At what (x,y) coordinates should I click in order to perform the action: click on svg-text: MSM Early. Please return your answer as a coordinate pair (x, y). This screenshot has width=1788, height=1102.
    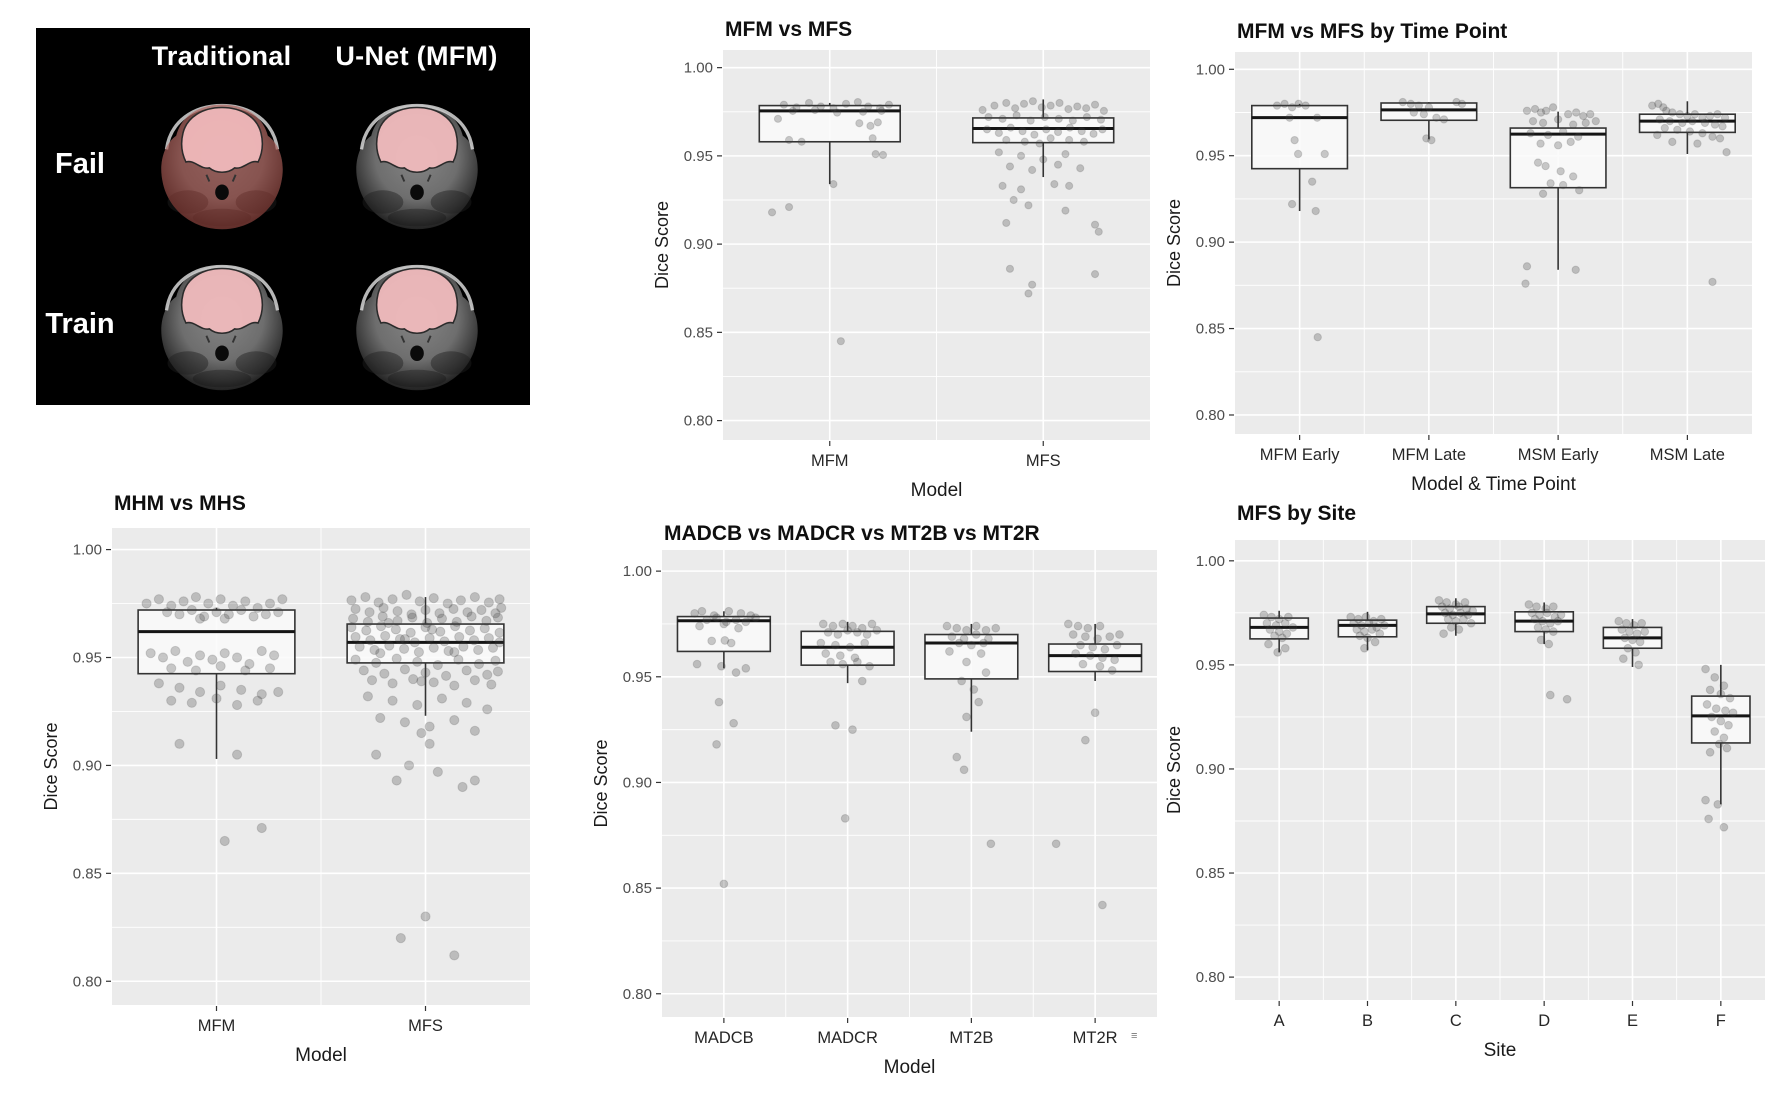
    Looking at the image, I should click on (1558, 455).